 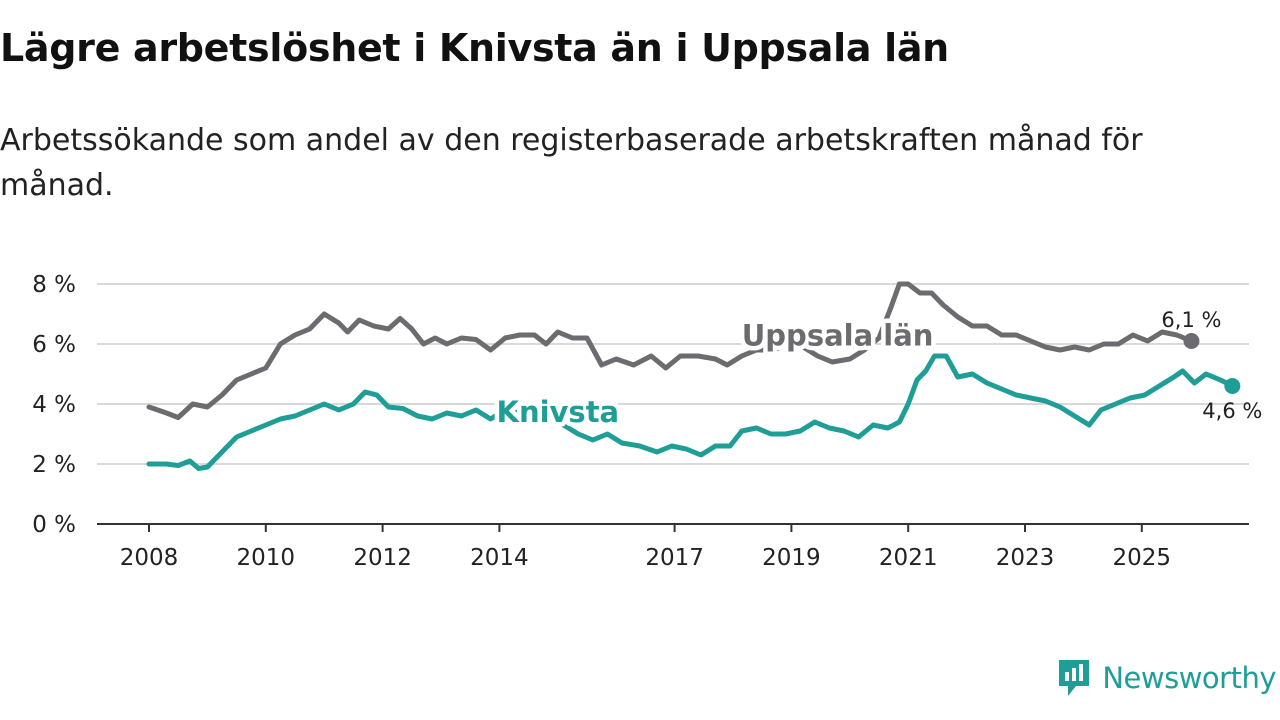 I want to click on x-tick-label: 2012, so click(x=382, y=558).